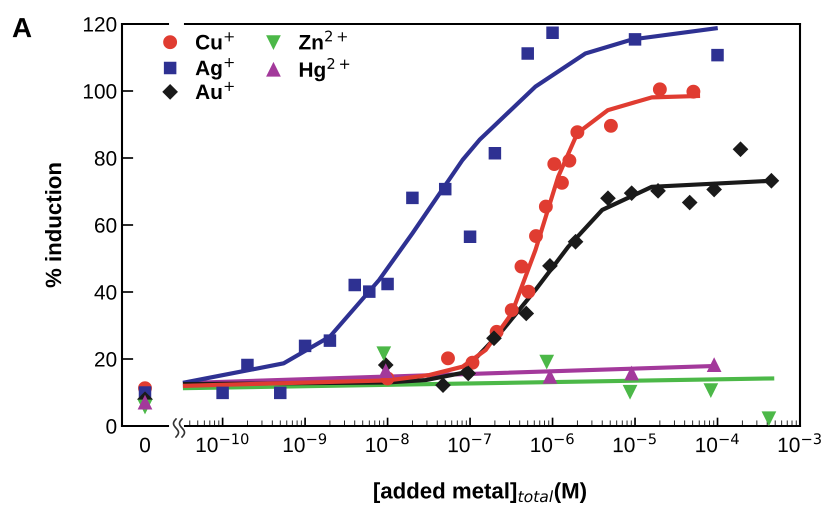  I want to click on y-tick-label: 120, so click(100, 24).